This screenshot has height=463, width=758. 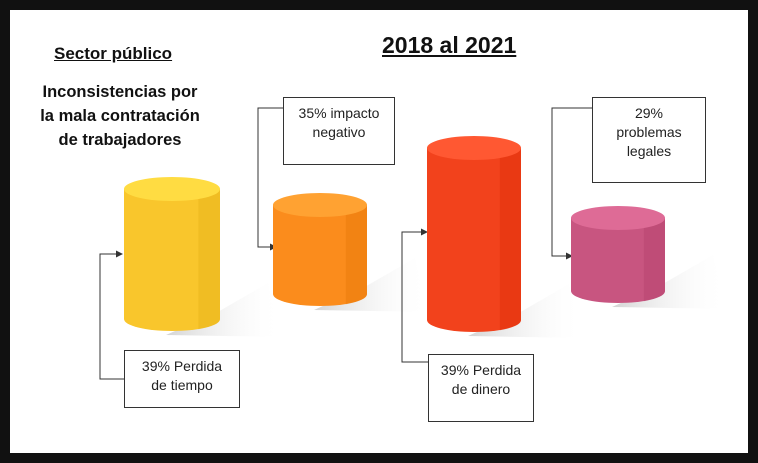 What do you see at coordinates (113, 53) in the screenshot?
I see `sector-label: Sector público` at bounding box center [113, 53].